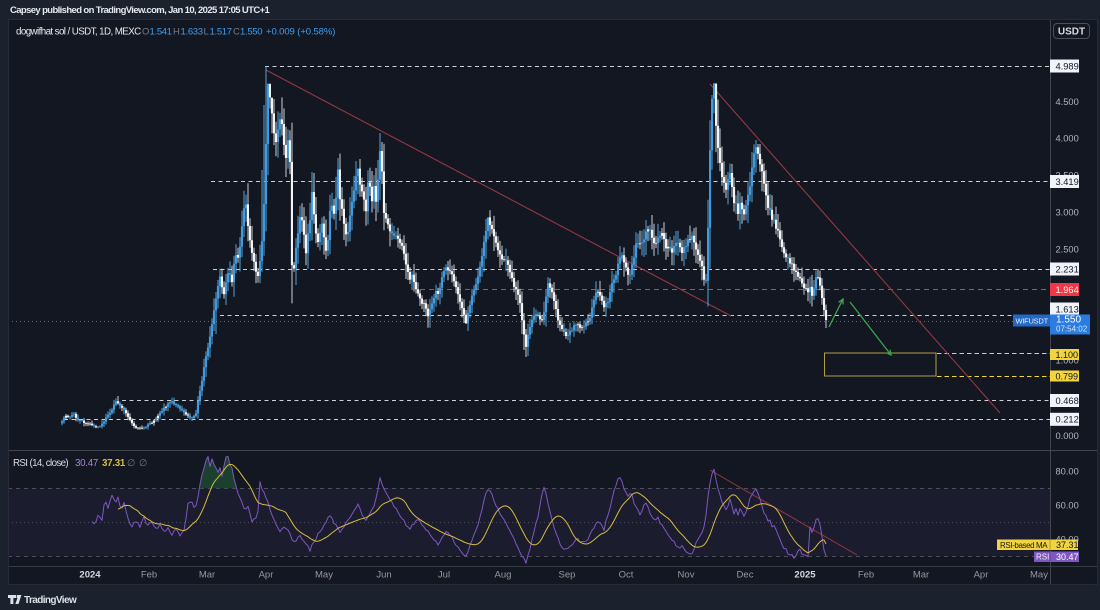  I want to click on svg-text: Nov, so click(686, 575).